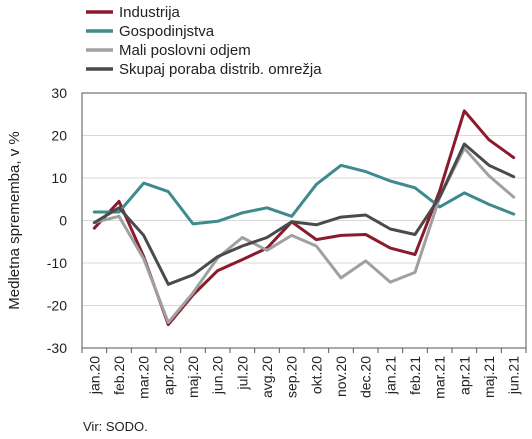 The height and width of the screenshot is (439, 532). I want to click on x-tick-label: maj.20, so click(193, 377).